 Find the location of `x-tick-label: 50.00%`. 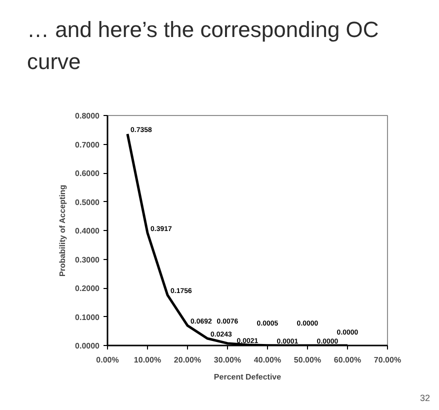

x-tick-label: 50.00% is located at coordinates (308, 360).